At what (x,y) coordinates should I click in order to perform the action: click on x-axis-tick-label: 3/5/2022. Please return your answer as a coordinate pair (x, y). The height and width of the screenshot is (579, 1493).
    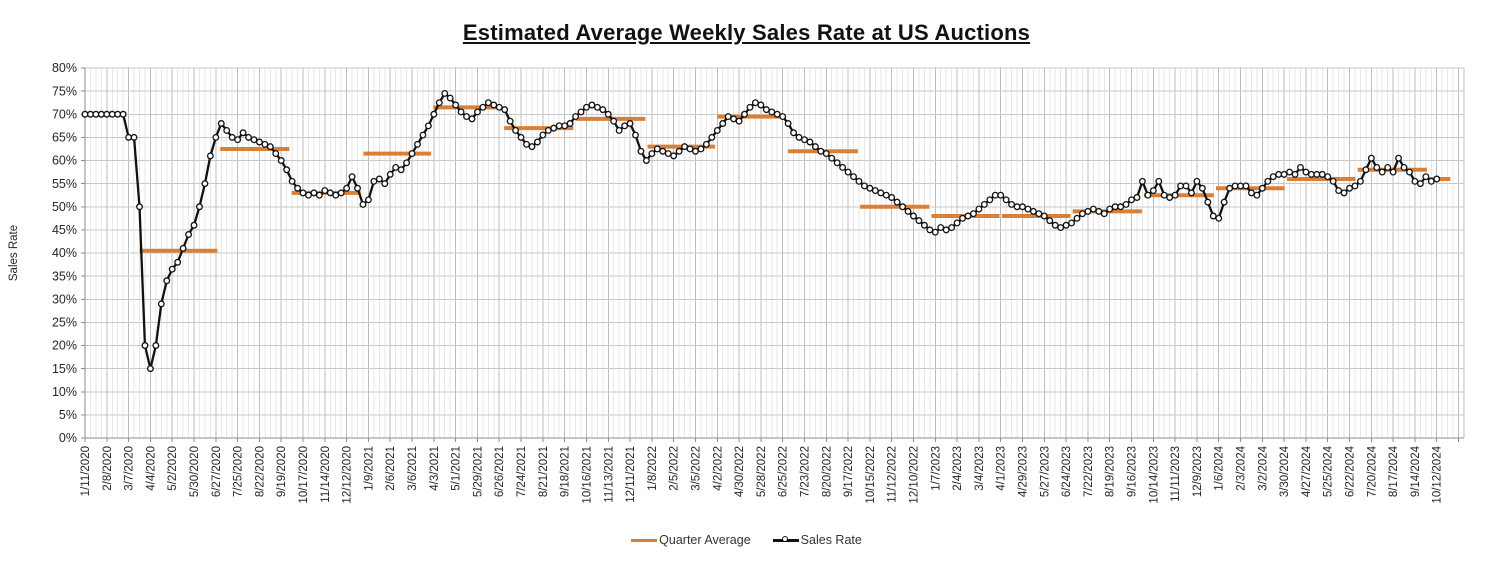
    Looking at the image, I should click on (696, 468).